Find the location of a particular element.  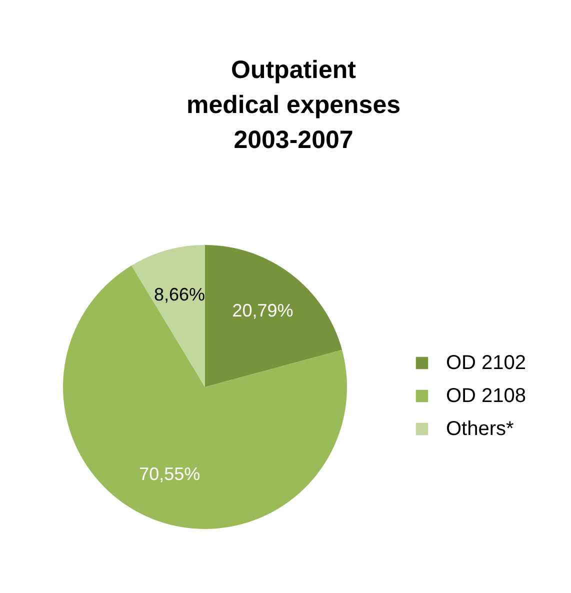

data-label: 8,66% is located at coordinates (179, 294).